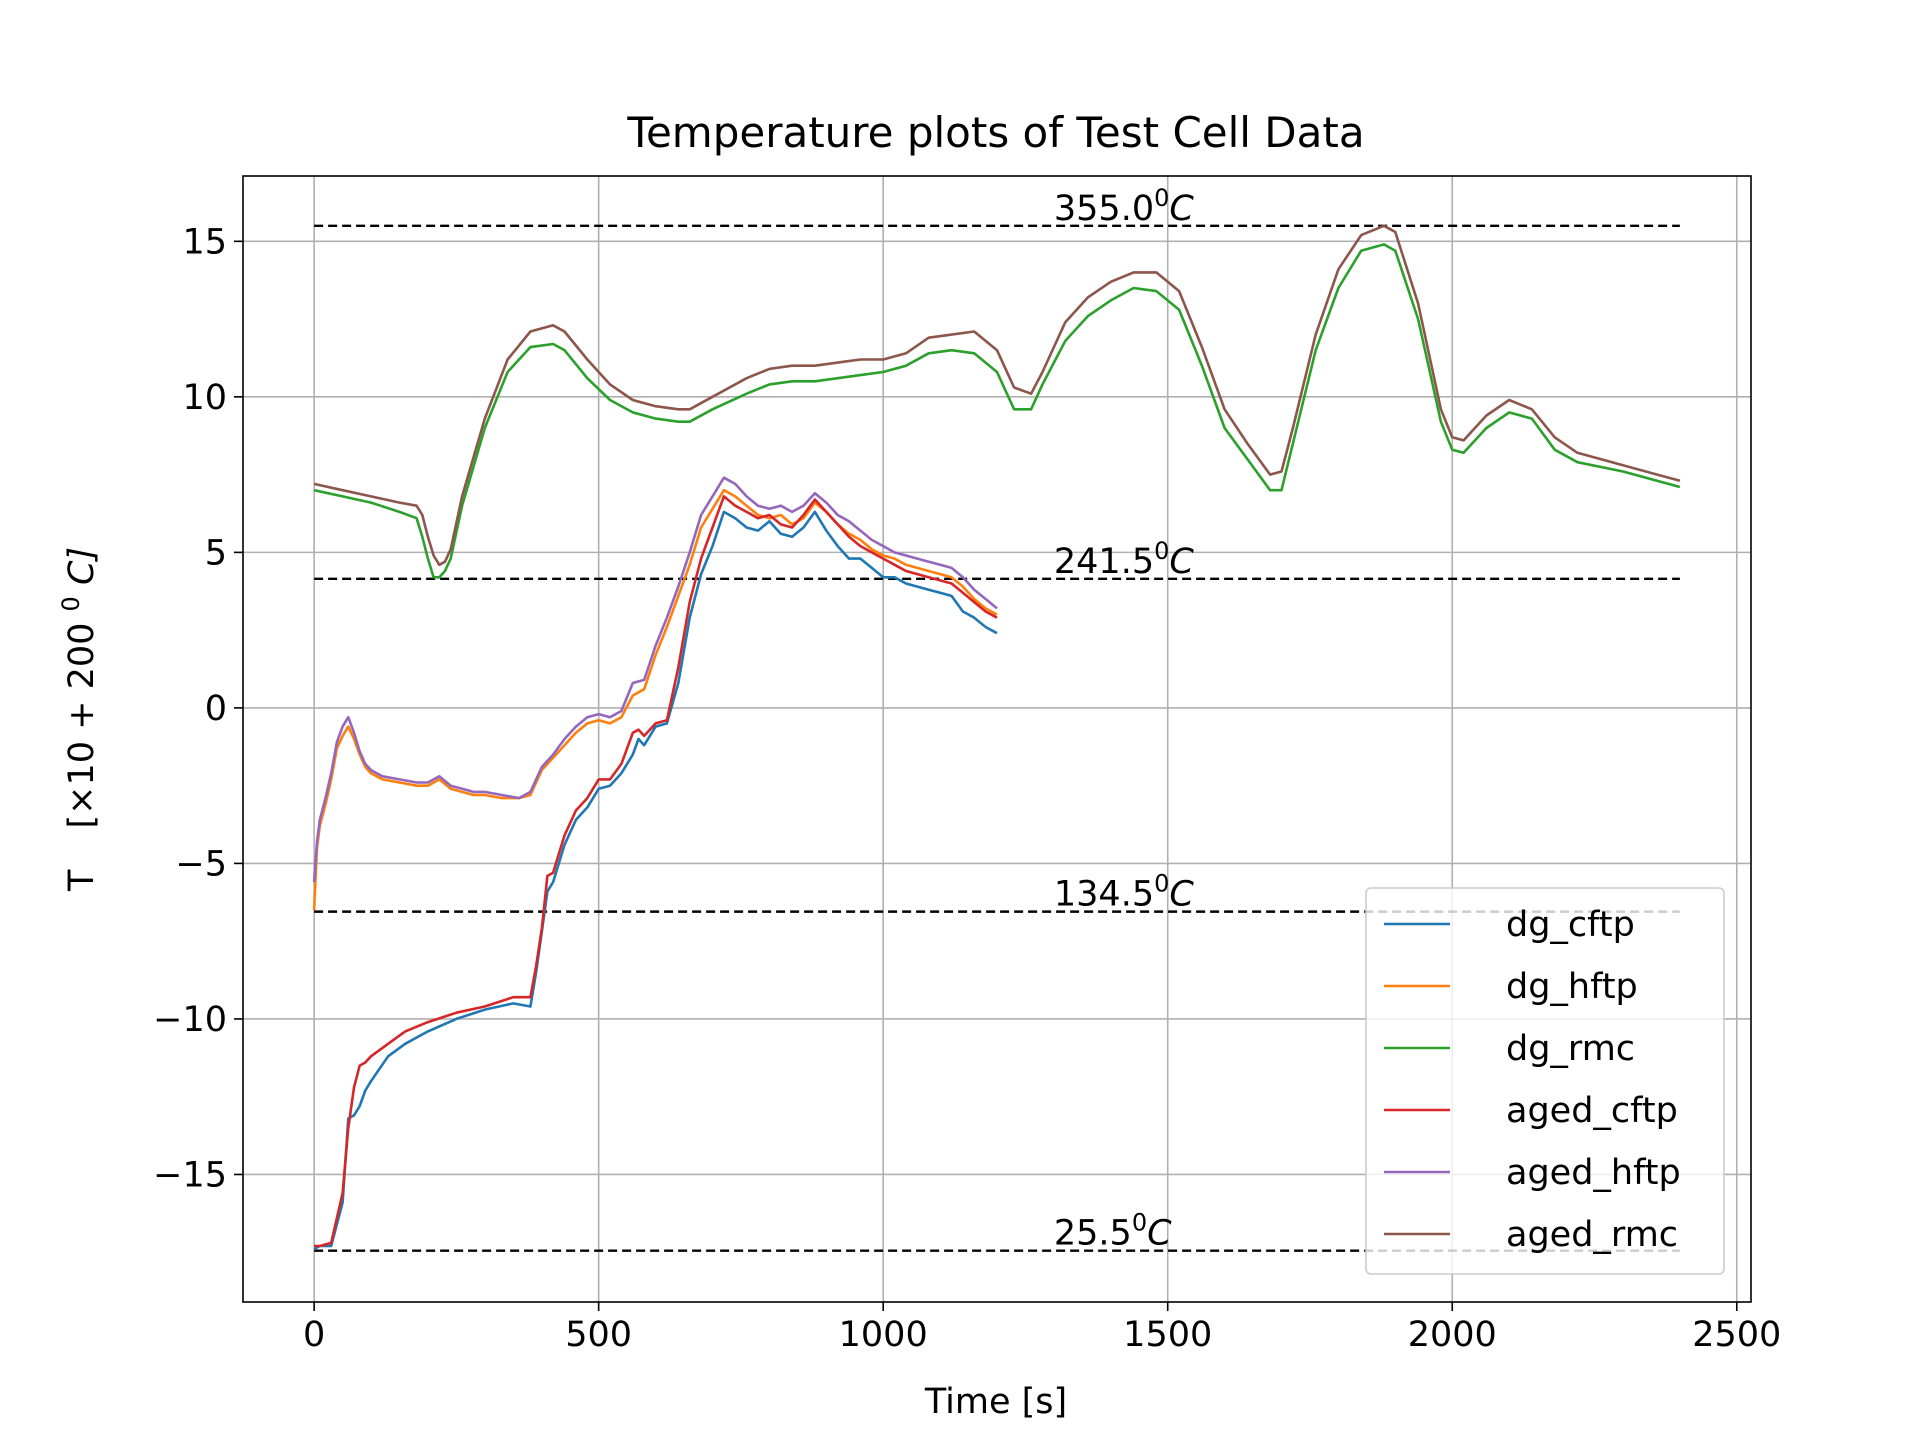  I want to click on series-line-dg-hftp, so click(655, 699).